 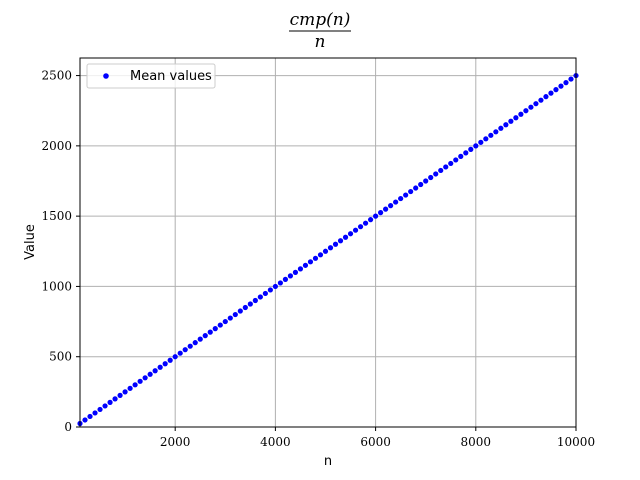 I want to click on legend-label: Mean values, so click(x=171, y=76).